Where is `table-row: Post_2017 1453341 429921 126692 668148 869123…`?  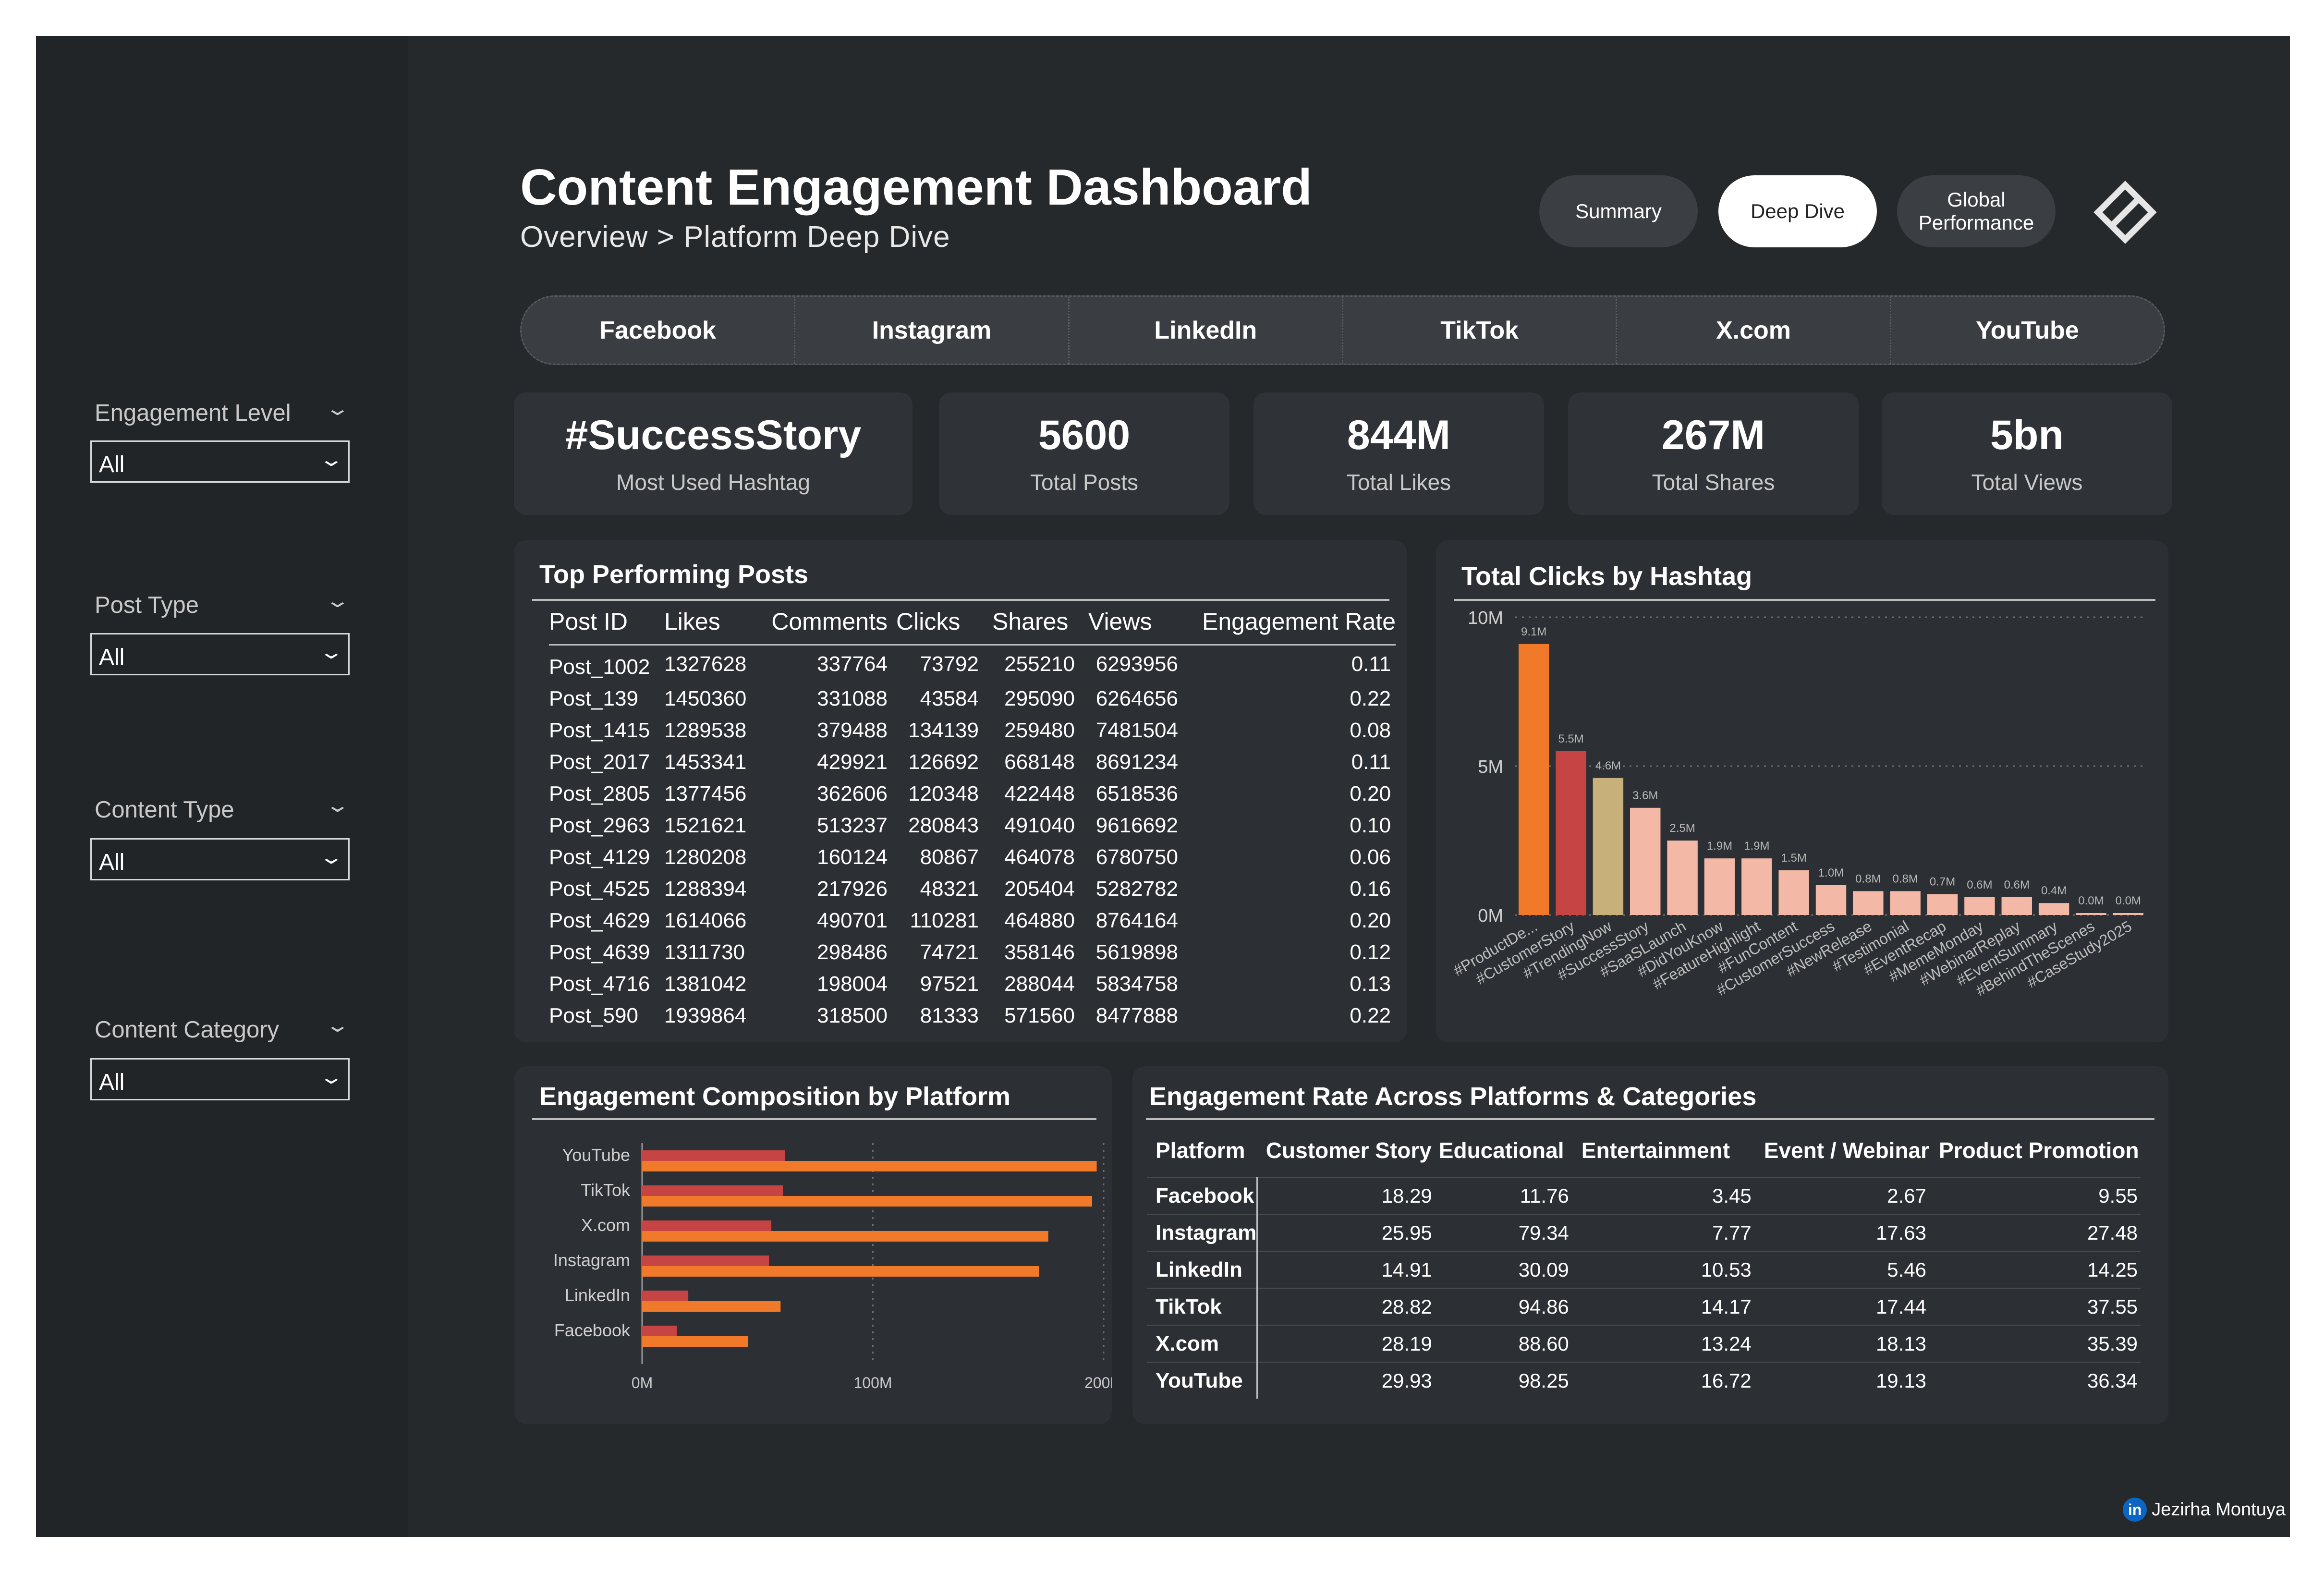
table-row: Post_2017 1453341 429921 126692 668148 869123… is located at coordinates (972, 762).